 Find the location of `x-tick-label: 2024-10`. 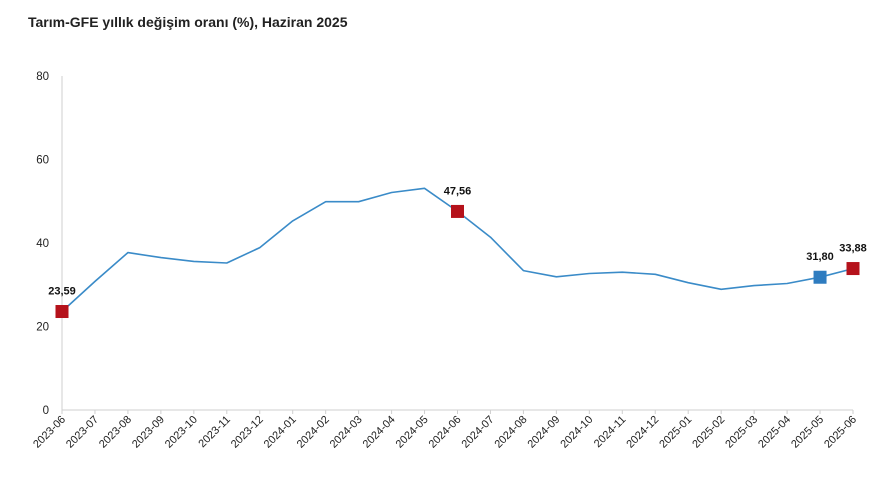

x-tick-label: 2024-10 is located at coordinates (576, 432).